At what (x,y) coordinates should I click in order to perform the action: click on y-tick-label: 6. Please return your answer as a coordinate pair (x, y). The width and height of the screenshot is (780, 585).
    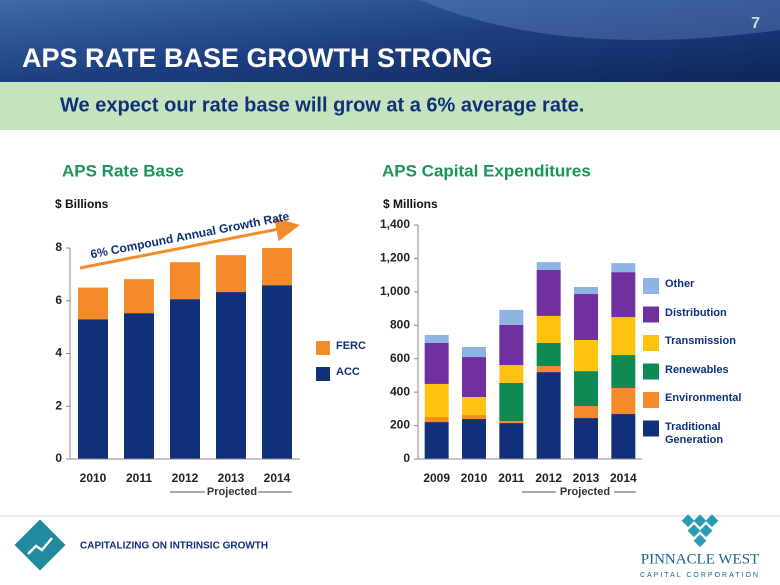
    Looking at the image, I should click on (58, 300).